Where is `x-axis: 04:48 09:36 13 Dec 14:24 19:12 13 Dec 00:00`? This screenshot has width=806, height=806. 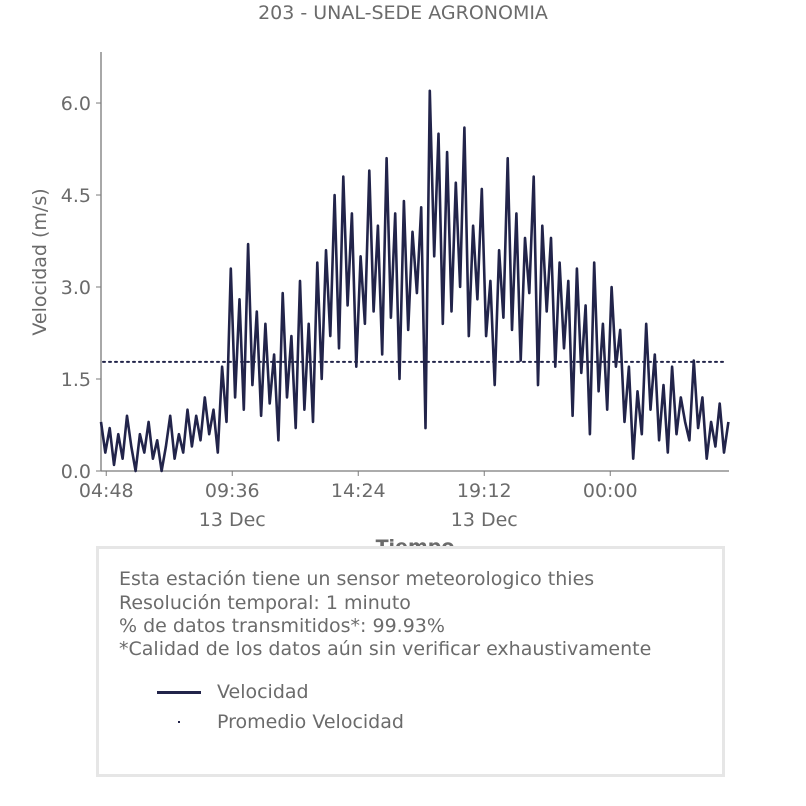 x-axis: 04:48 09:36 13 Dec 14:24 19:12 13 Dec 00:00 is located at coordinates (404, 500).